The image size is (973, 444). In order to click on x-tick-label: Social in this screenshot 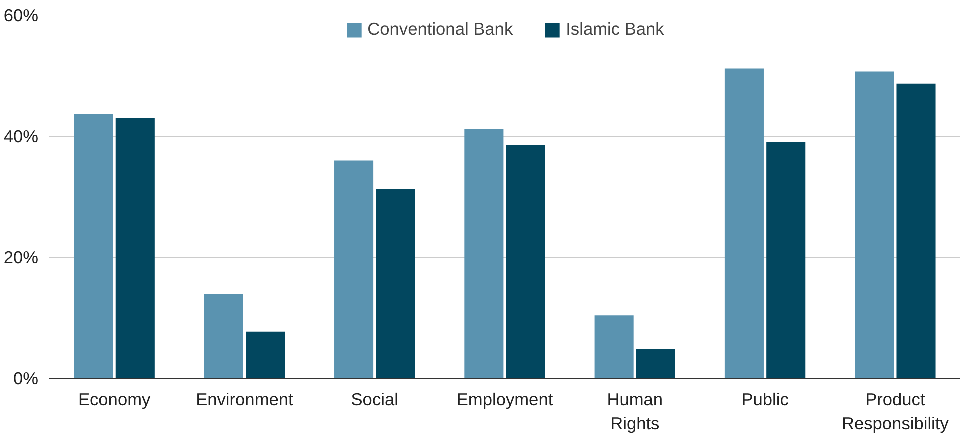, I will do `click(374, 400)`.